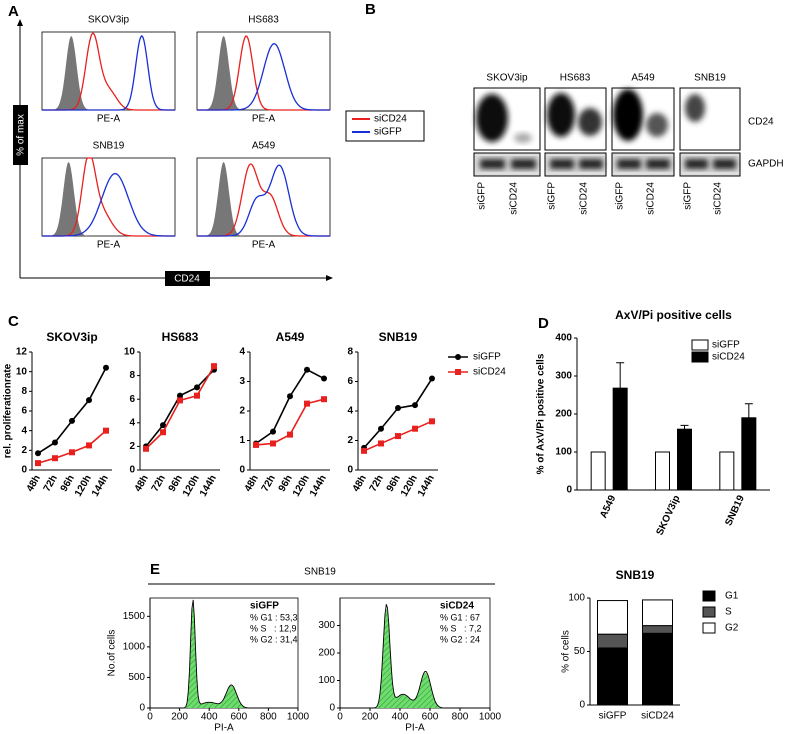 The image size is (793, 734). Describe the element at coordinates (460, 717) in the screenshot. I see `x-tick-label: 800` at that location.